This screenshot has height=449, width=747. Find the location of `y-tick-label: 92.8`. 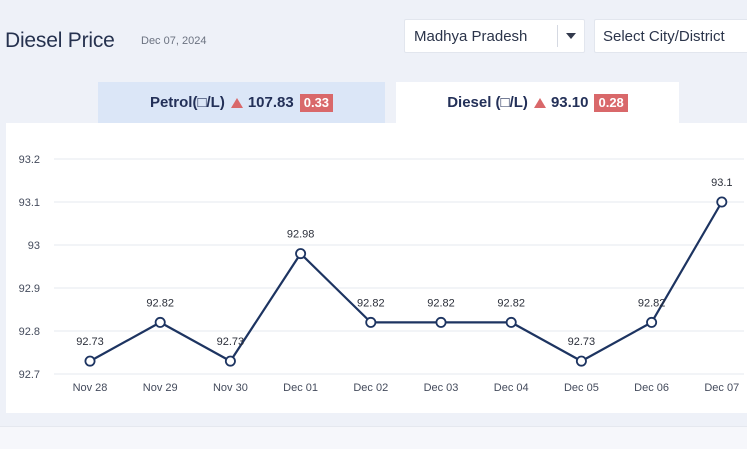

y-tick-label: 92.8 is located at coordinates (29, 332).